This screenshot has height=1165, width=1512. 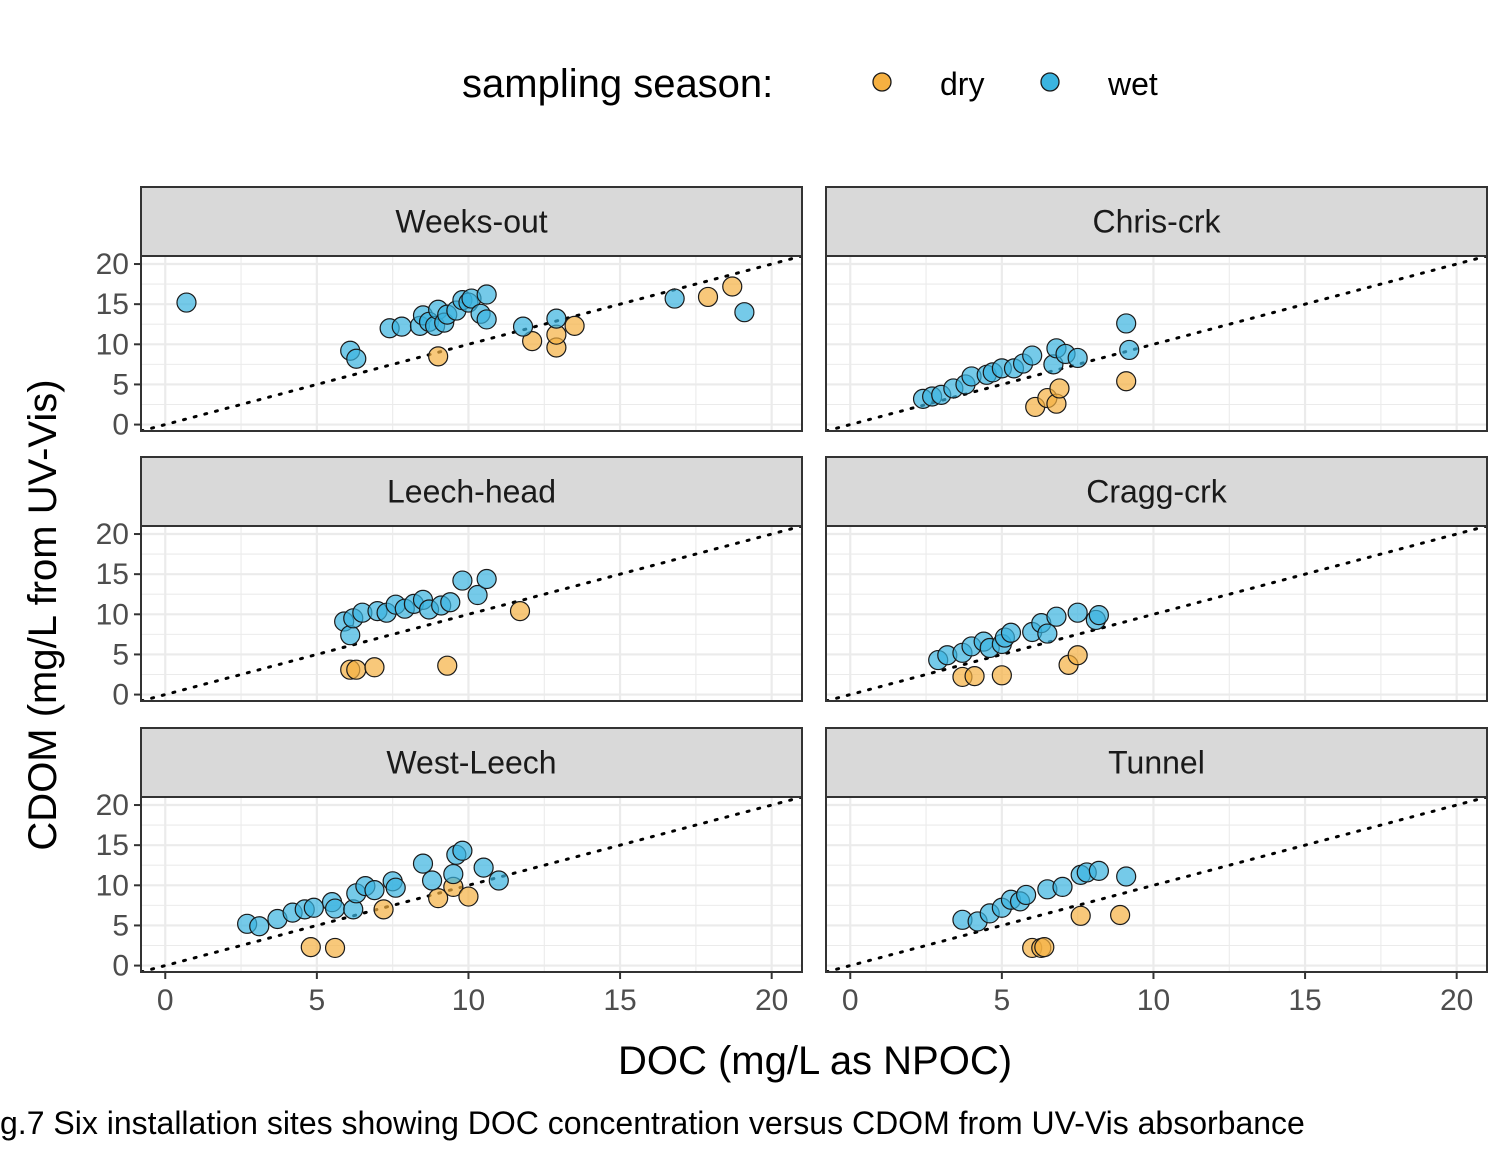 I want to click on legend-key-dry, so click(x=882, y=82).